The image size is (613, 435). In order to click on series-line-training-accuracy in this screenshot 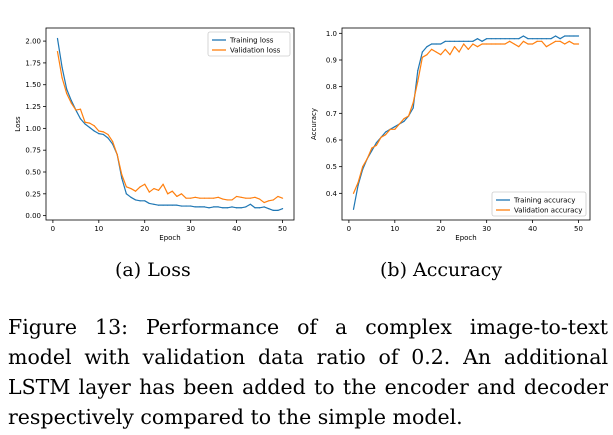, I will do `click(465, 122)`.